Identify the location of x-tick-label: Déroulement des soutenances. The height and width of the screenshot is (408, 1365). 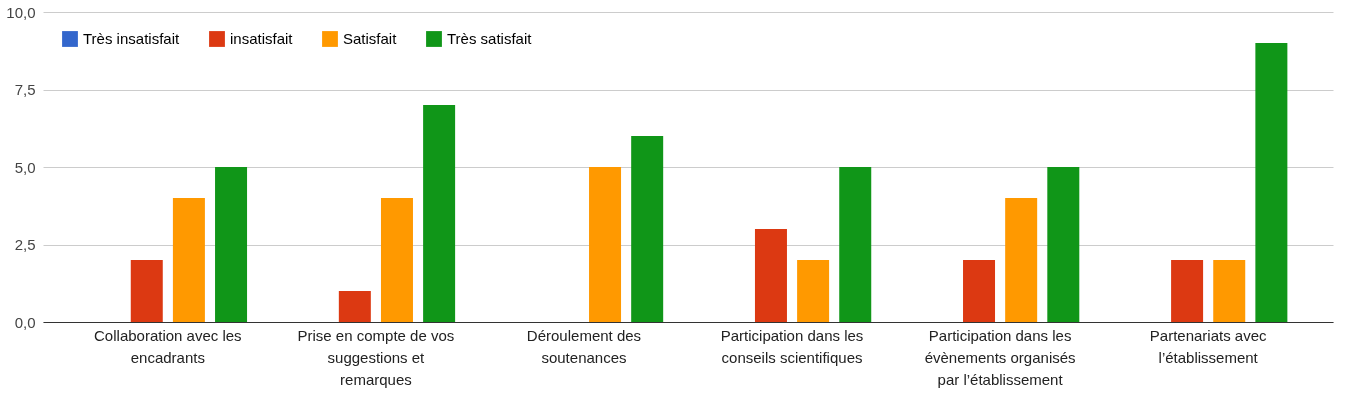
(584, 346).